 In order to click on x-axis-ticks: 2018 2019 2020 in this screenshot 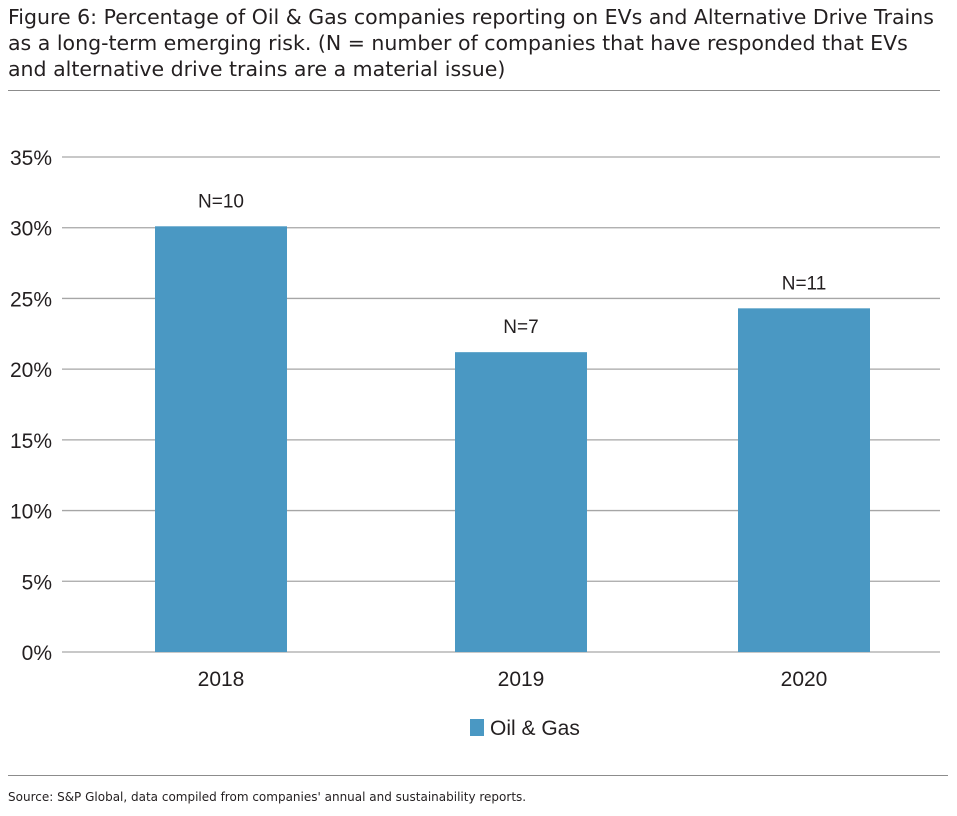, I will do `click(513, 679)`.